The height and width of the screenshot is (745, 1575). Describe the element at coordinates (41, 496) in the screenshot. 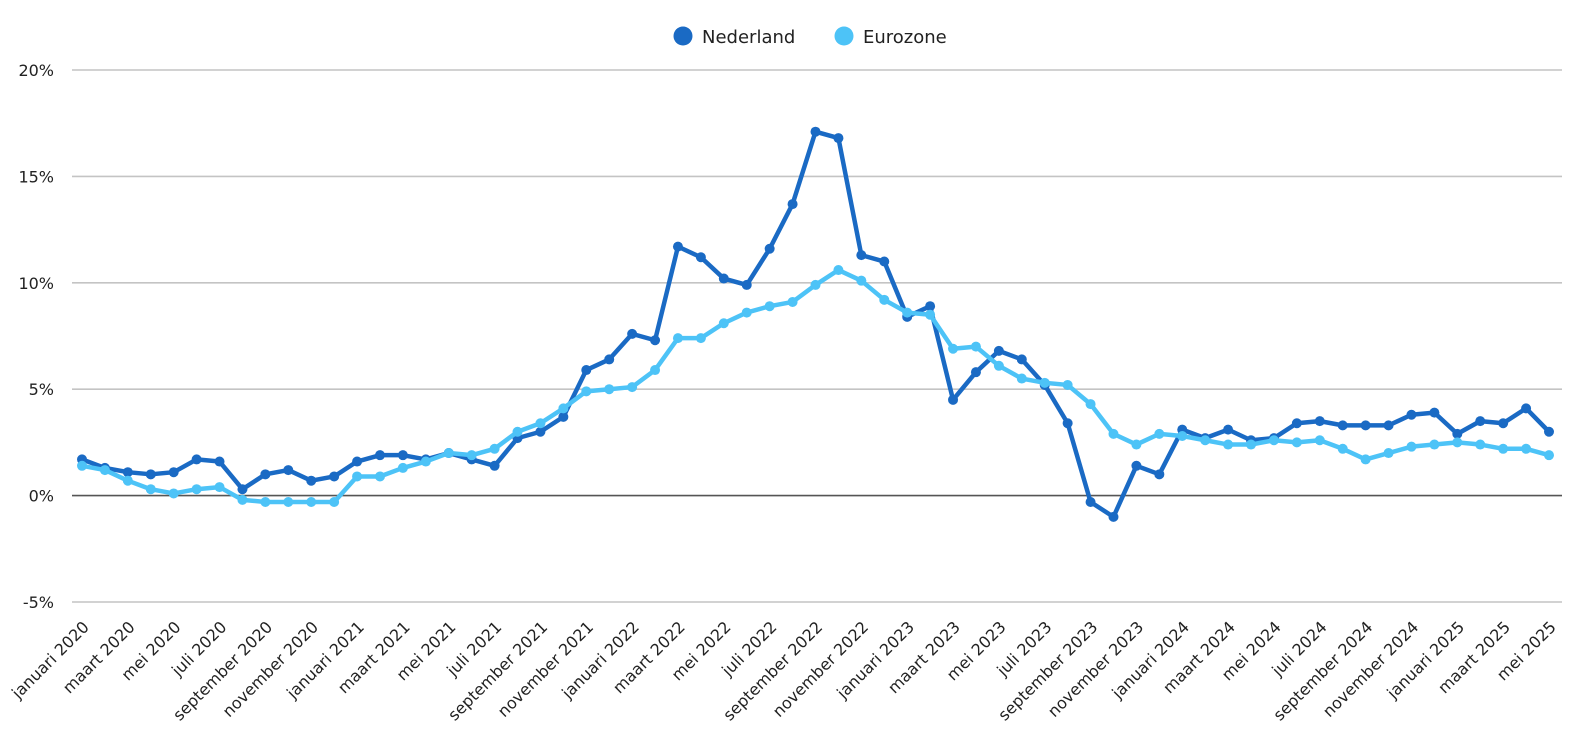

I see `y-tick-label: 0%` at that location.